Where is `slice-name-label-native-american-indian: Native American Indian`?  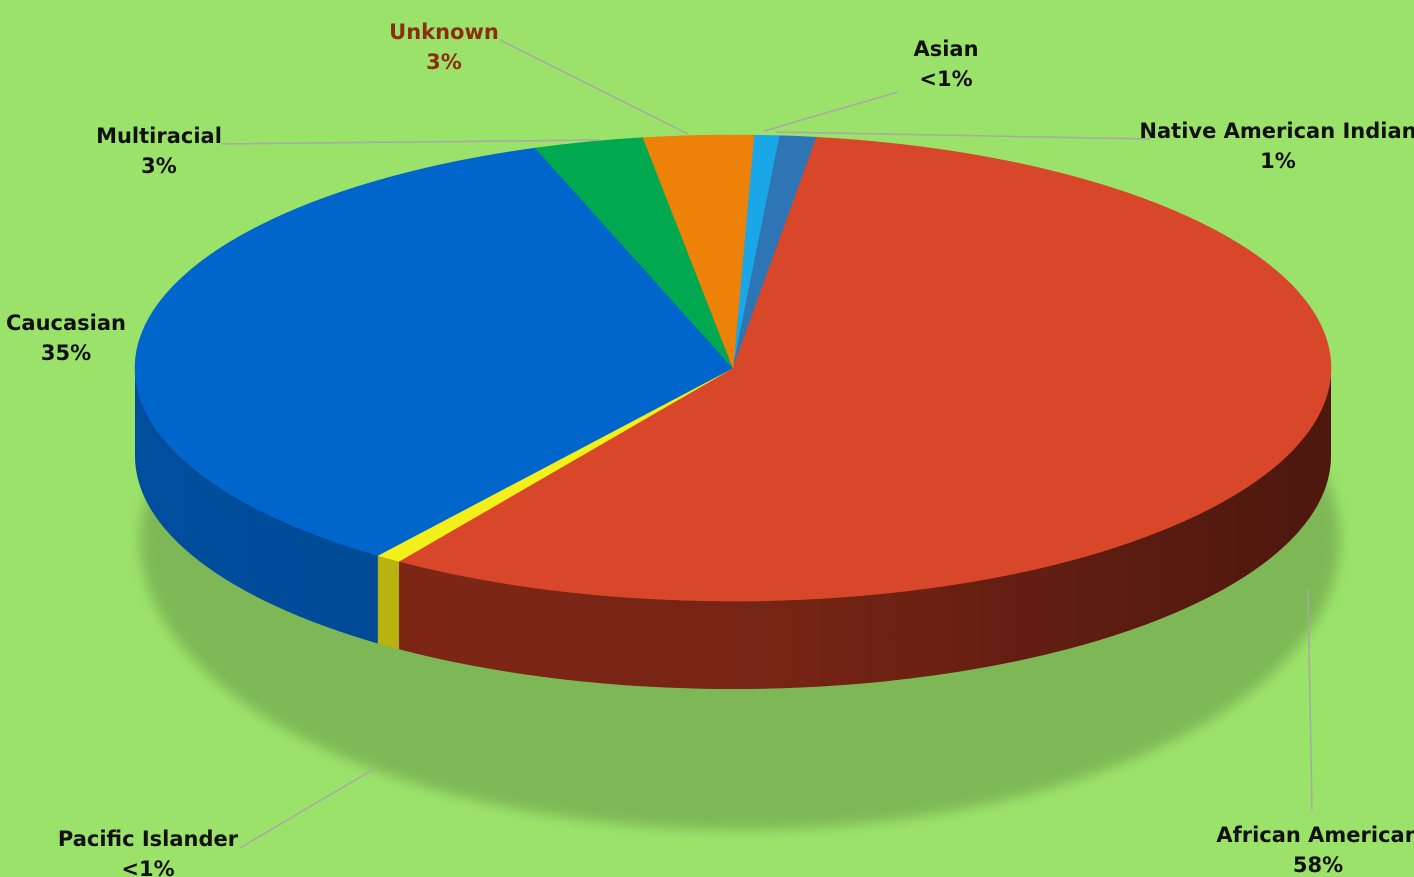 slice-name-label-native-american-indian: Native American Indian is located at coordinates (1276, 131).